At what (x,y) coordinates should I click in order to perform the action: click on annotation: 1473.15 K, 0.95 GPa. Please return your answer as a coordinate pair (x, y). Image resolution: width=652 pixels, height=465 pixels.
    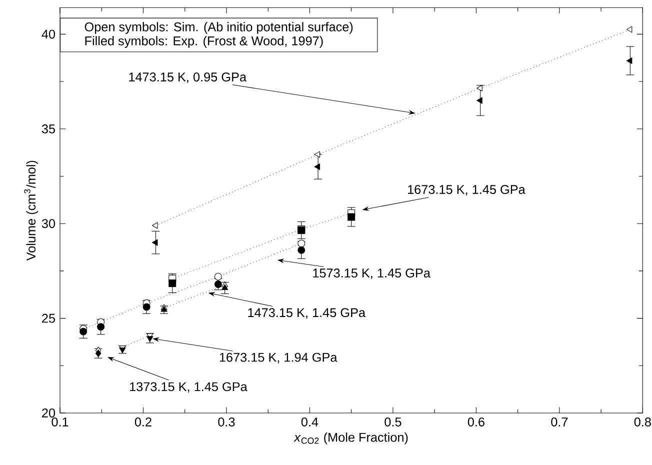
    Looking at the image, I should click on (187, 77).